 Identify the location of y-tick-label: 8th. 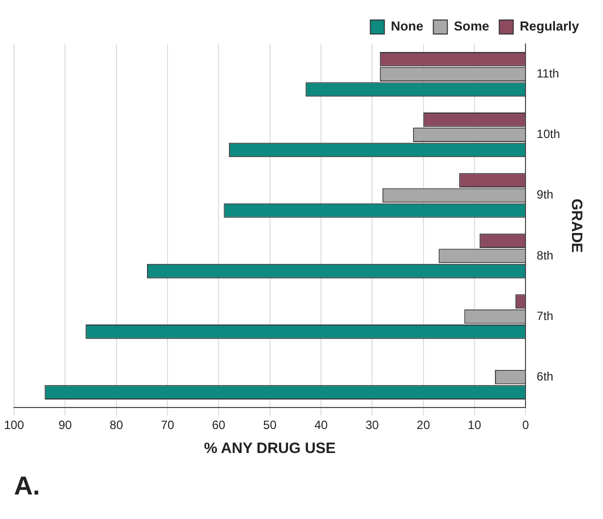
(545, 255).